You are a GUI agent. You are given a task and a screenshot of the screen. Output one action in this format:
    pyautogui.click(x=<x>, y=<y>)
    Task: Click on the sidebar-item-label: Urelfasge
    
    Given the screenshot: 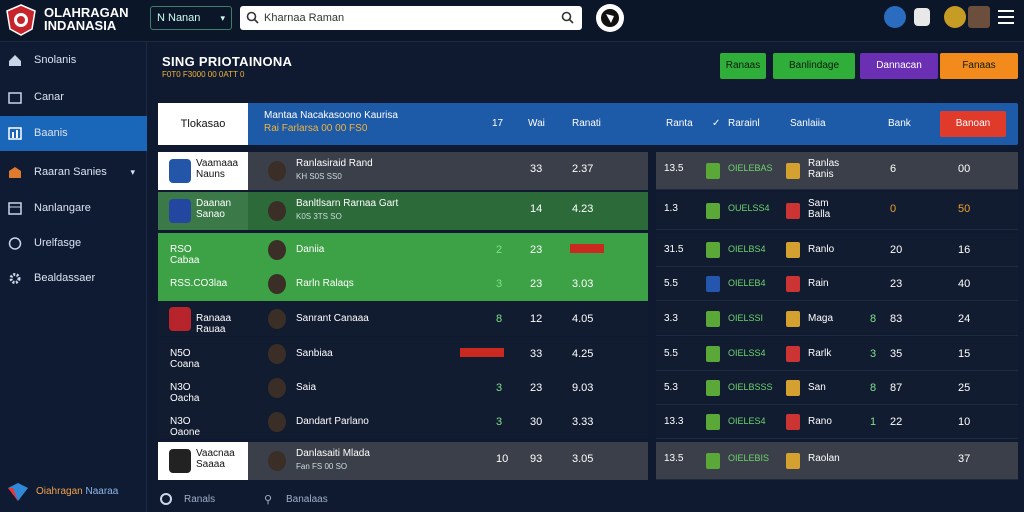 What is the action you would take?
    pyautogui.click(x=58, y=243)
    